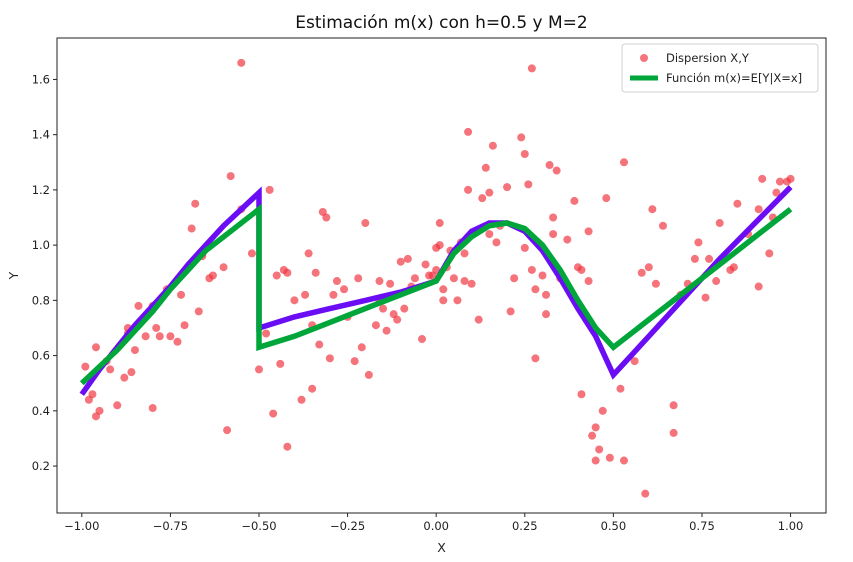  What do you see at coordinates (734, 78) in the screenshot?
I see `legend-entry: Función m(x)=E[Y|X=x]` at bounding box center [734, 78].